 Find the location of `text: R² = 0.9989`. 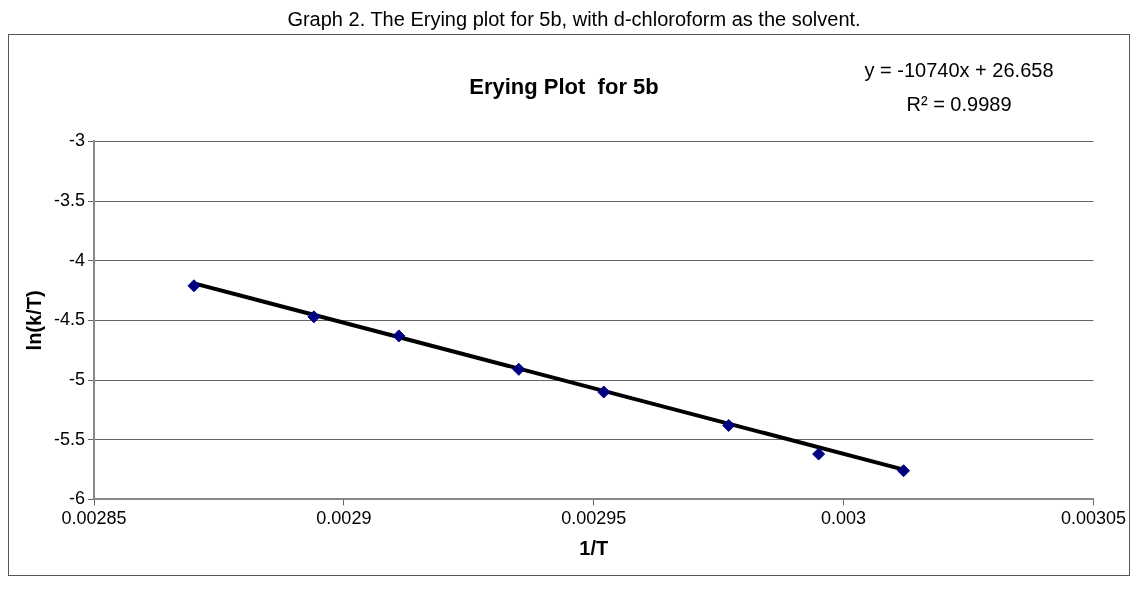

text: R² = 0.9989 is located at coordinates (959, 104).